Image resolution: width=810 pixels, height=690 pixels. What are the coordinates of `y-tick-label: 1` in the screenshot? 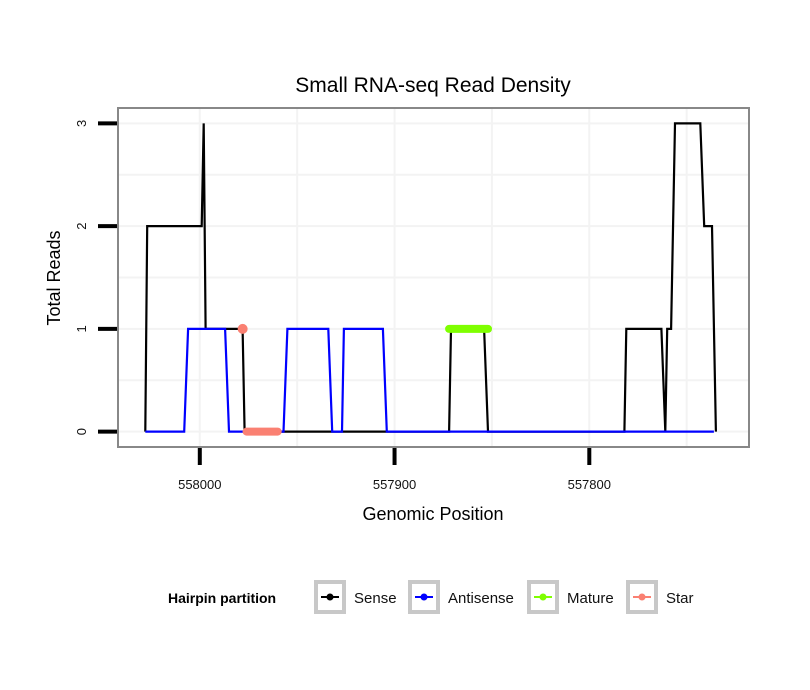 It's located at (81, 328).